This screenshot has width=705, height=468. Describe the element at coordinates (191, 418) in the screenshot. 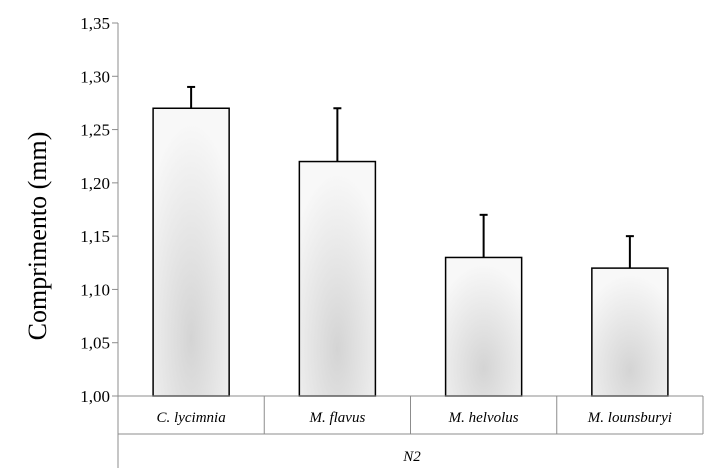

I see `x-category-label: C. lycimnia` at that location.